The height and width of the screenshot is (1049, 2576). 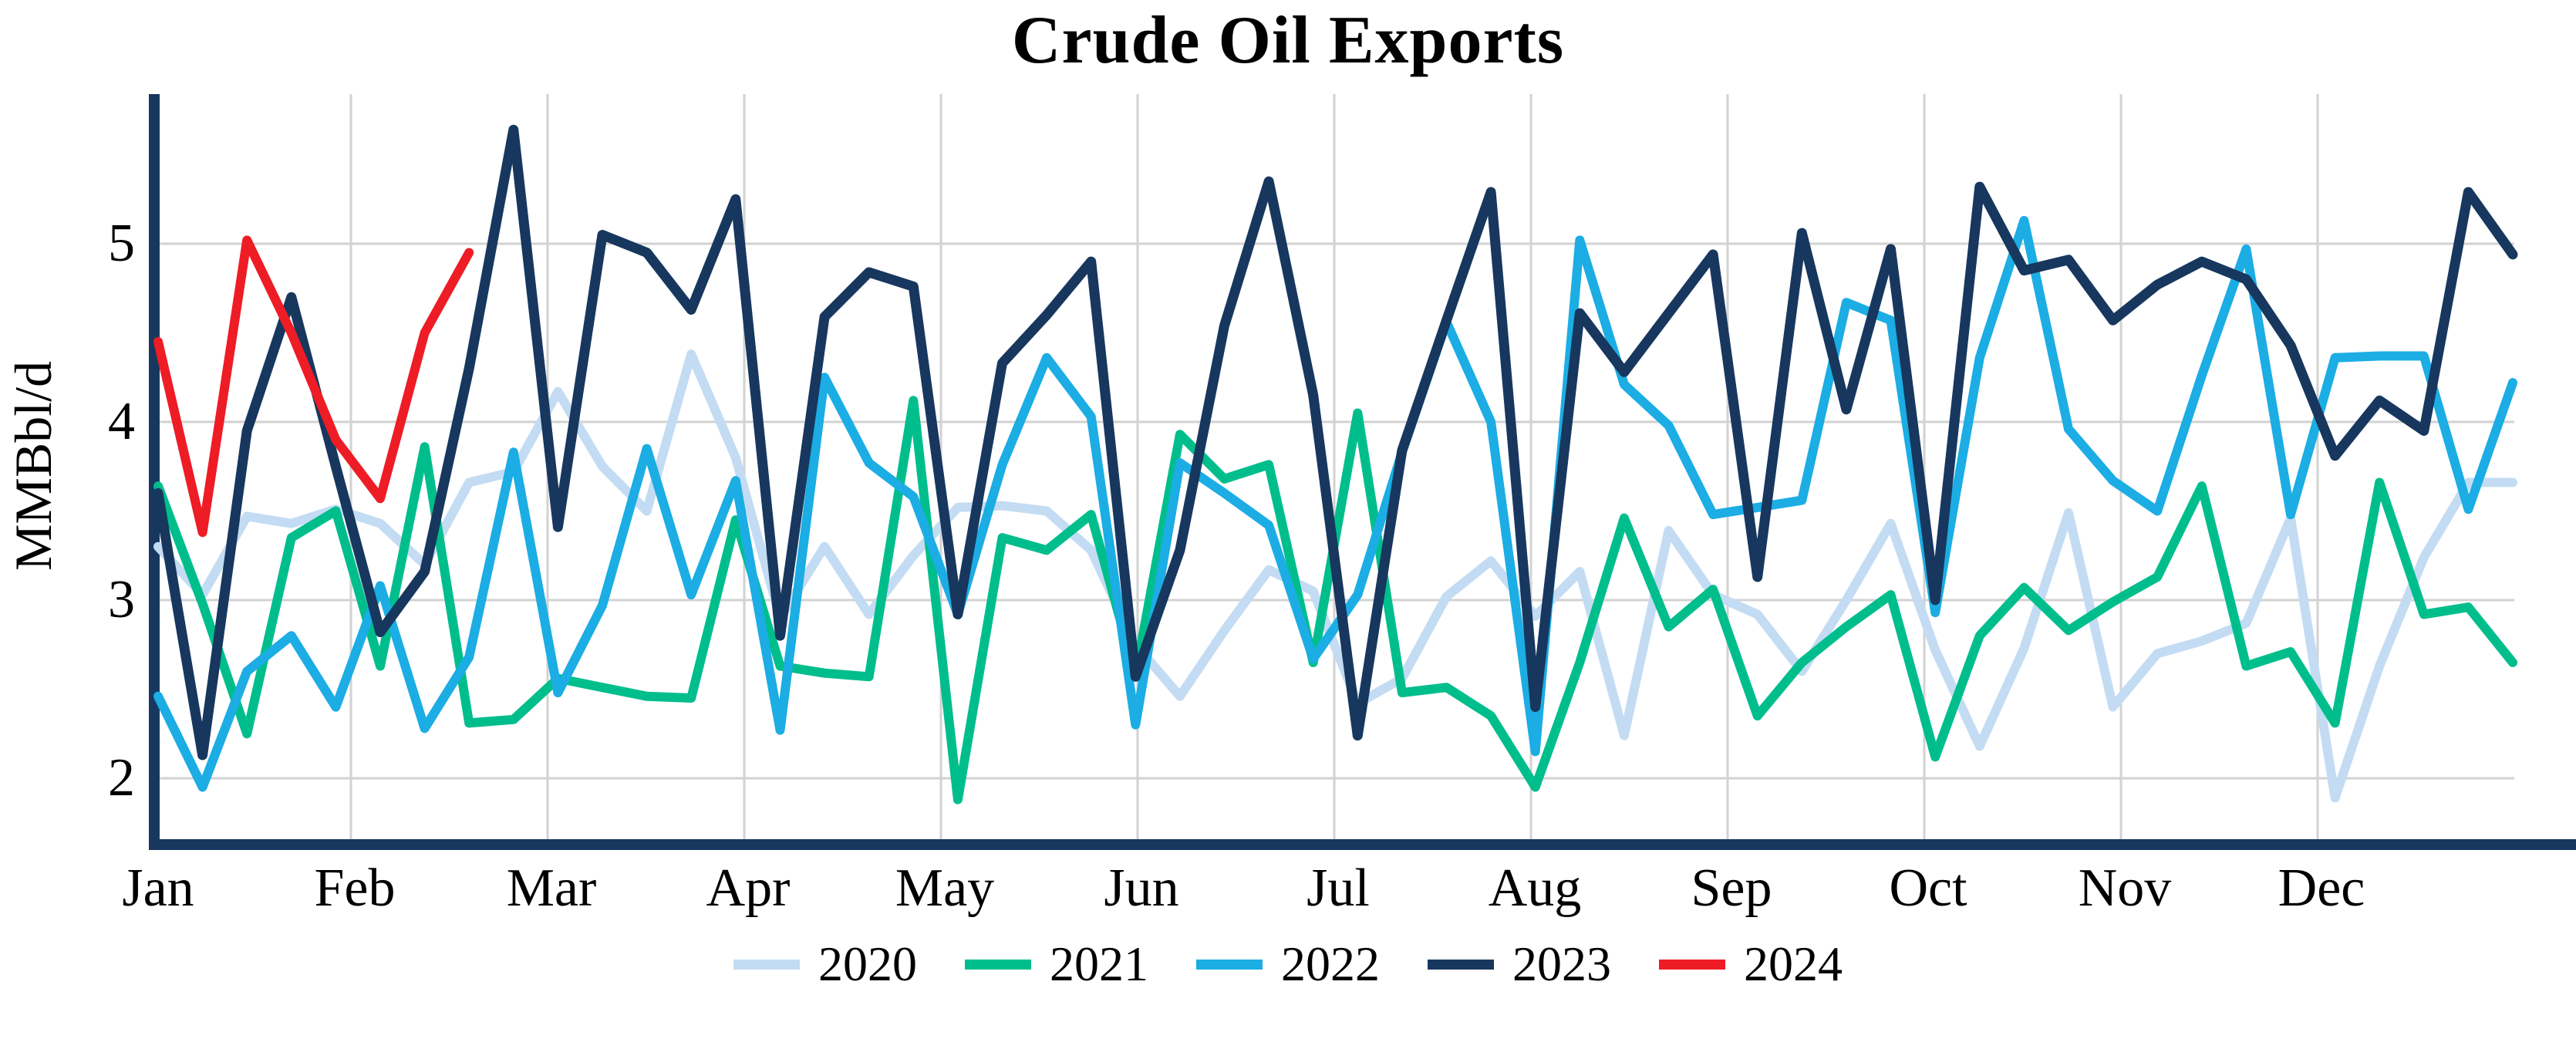 I want to click on series-line-2024, so click(x=313, y=386).